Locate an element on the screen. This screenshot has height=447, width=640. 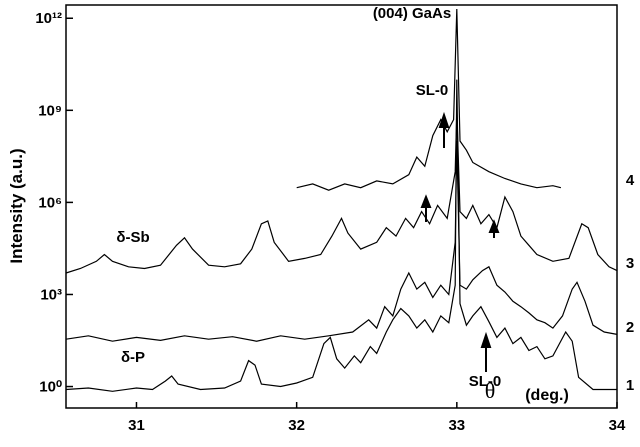
curve-label: 3 is located at coordinates (630, 263).